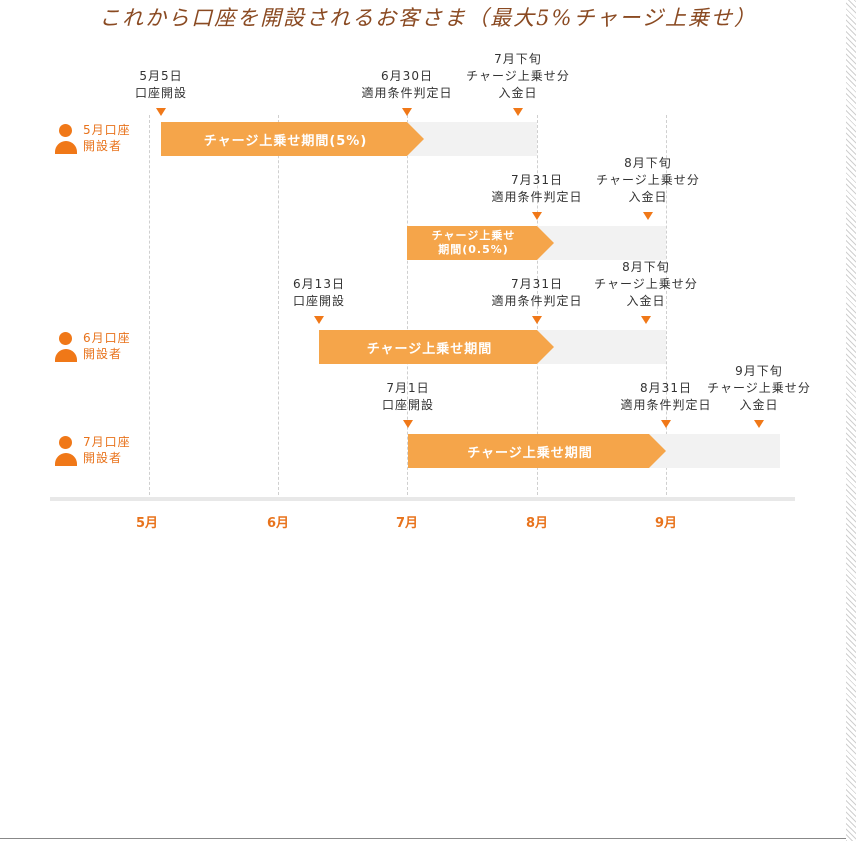 The image size is (856, 841). What do you see at coordinates (537, 307) in the screenshot?
I see `gridline-aug` at bounding box center [537, 307].